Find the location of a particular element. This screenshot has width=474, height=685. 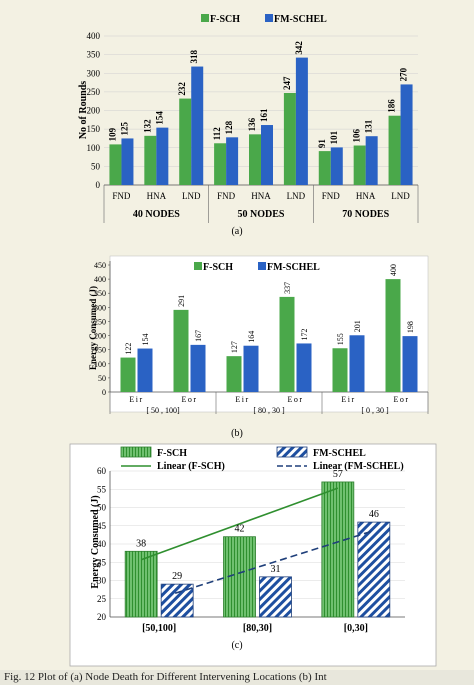

data-label: 161 is located at coordinates (264, 115).